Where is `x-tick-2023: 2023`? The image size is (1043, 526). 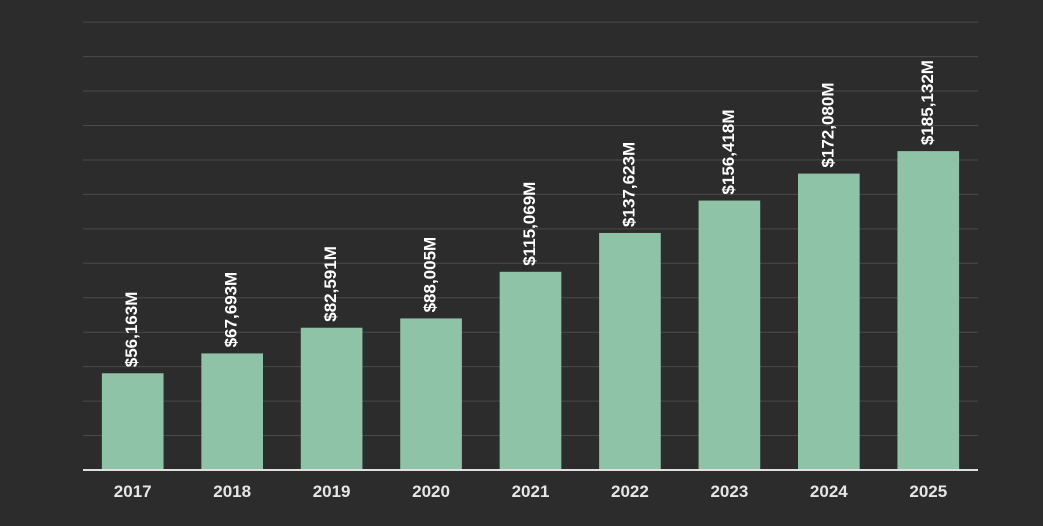 x-tick-2023: 2023 is located at coordinates (729, 491).